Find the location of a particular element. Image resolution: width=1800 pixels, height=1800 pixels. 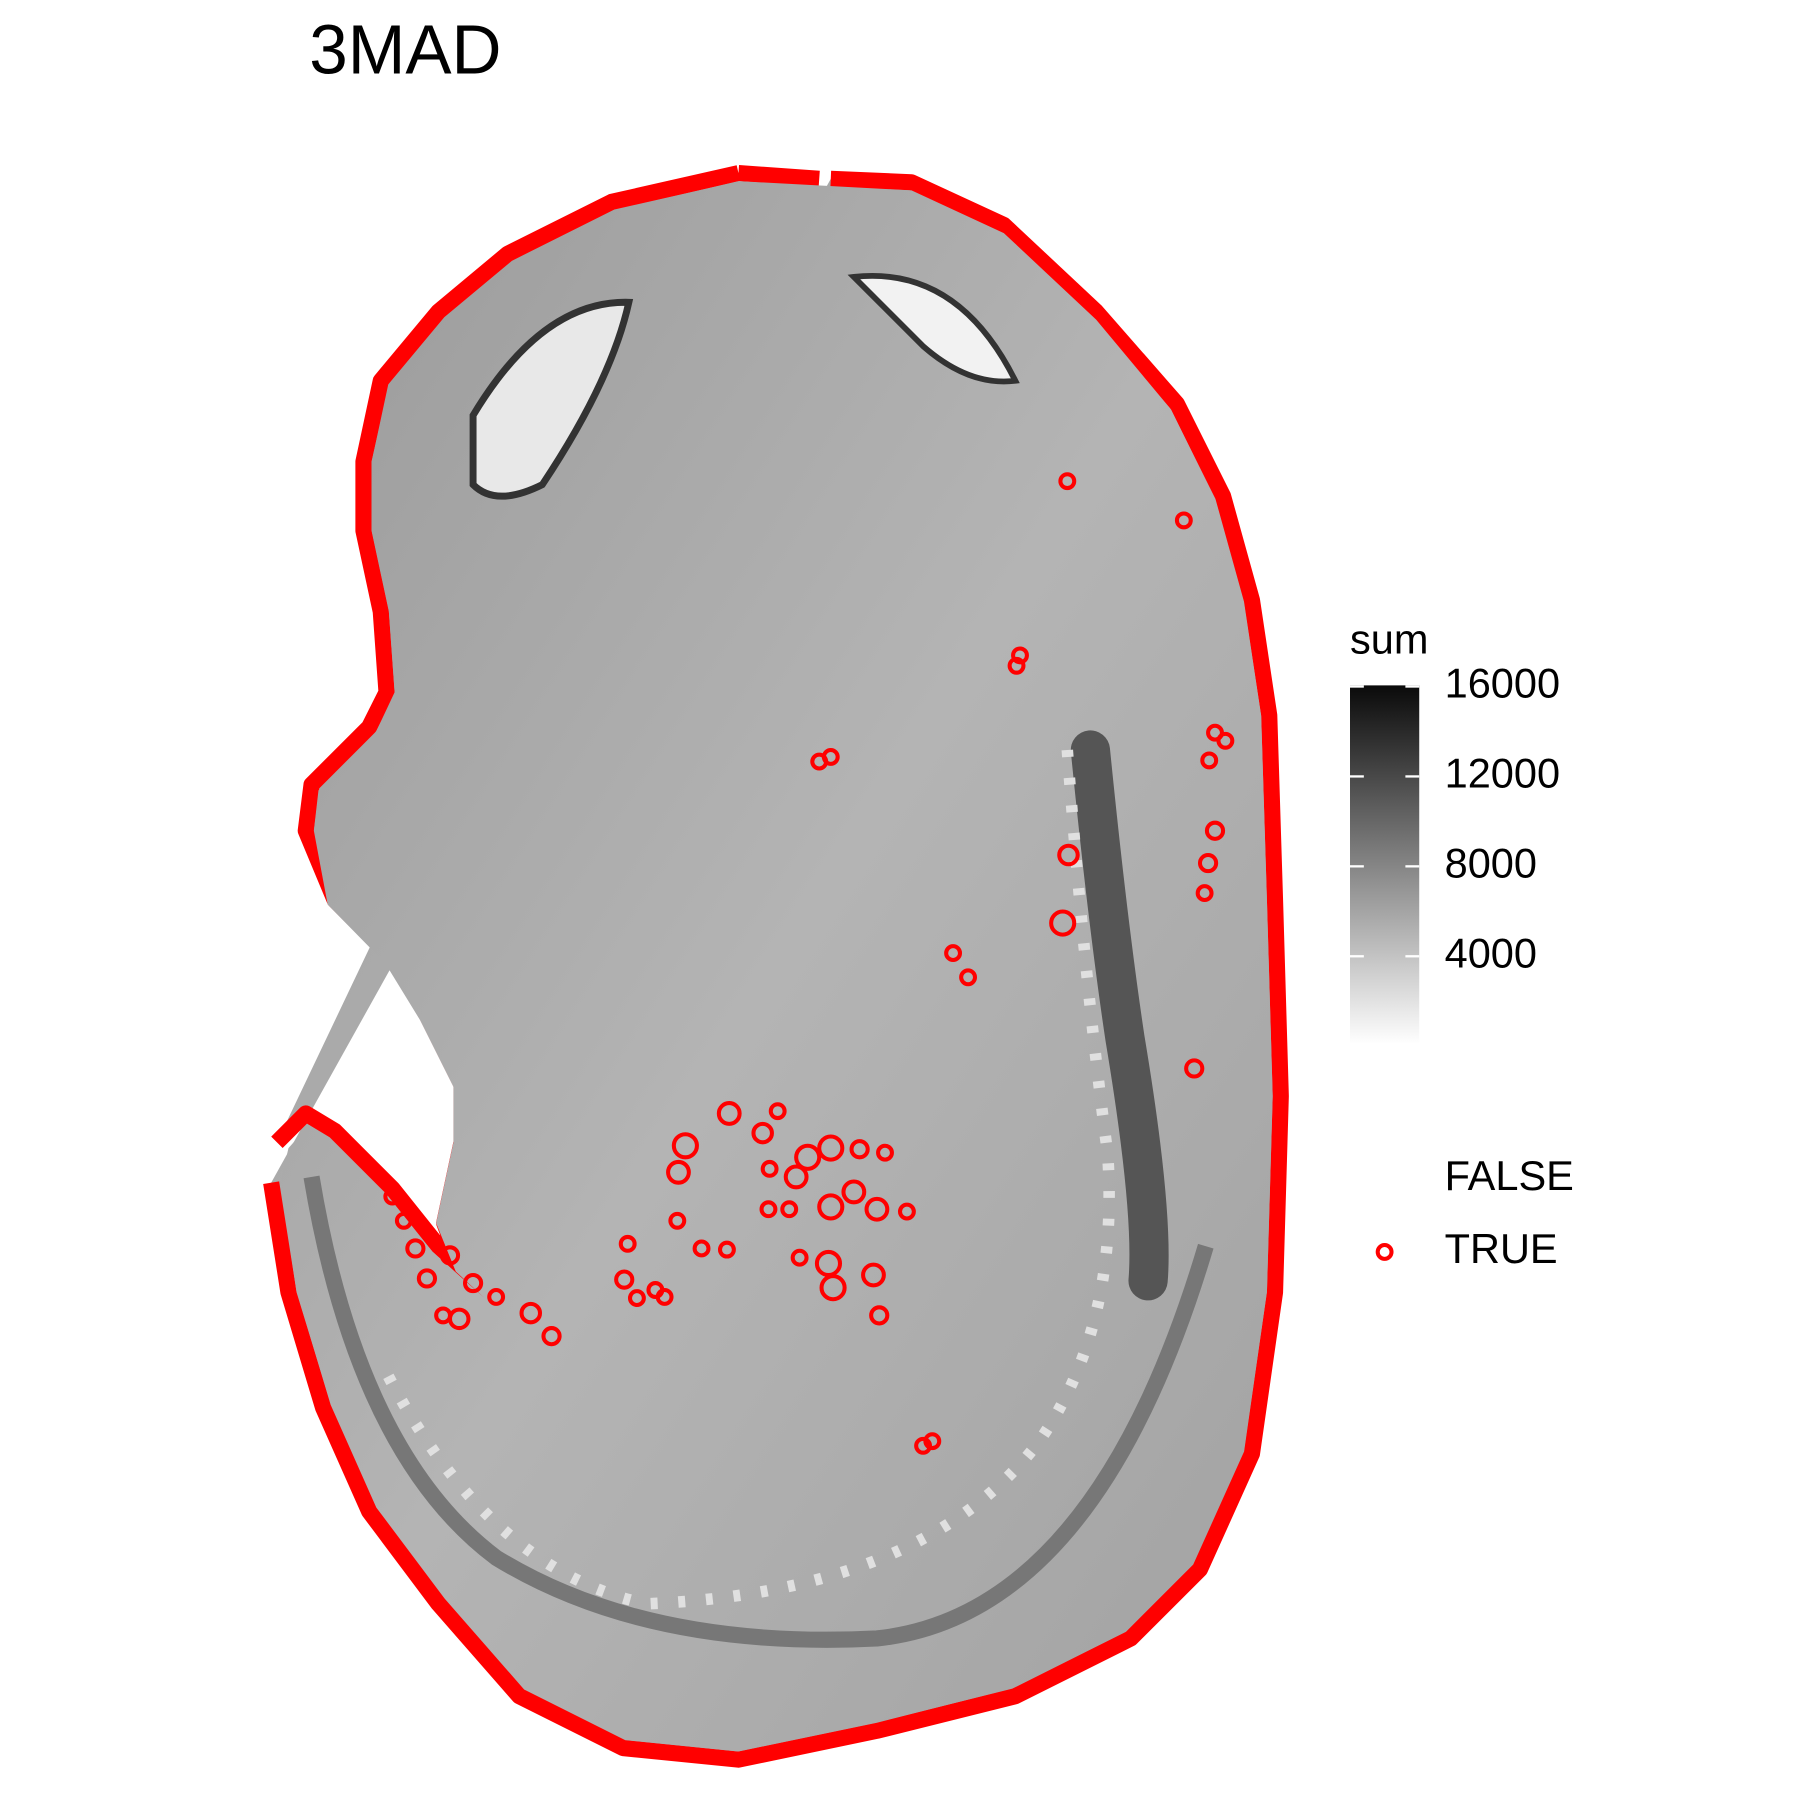

colorbar-tick-label: 12000 is located at coordinates (1502, 772).